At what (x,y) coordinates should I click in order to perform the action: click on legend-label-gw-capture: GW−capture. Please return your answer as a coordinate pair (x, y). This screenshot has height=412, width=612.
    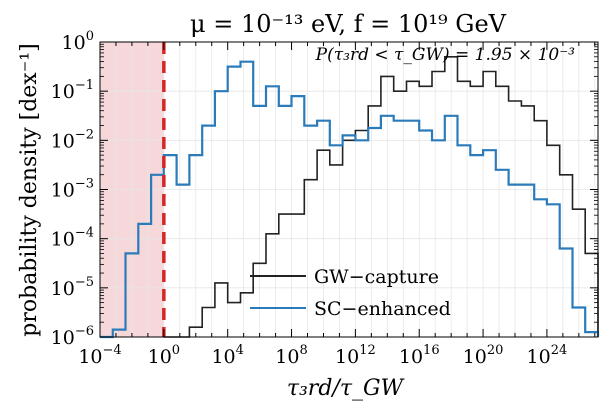
    Looking at the image, I should click on (376, 277).